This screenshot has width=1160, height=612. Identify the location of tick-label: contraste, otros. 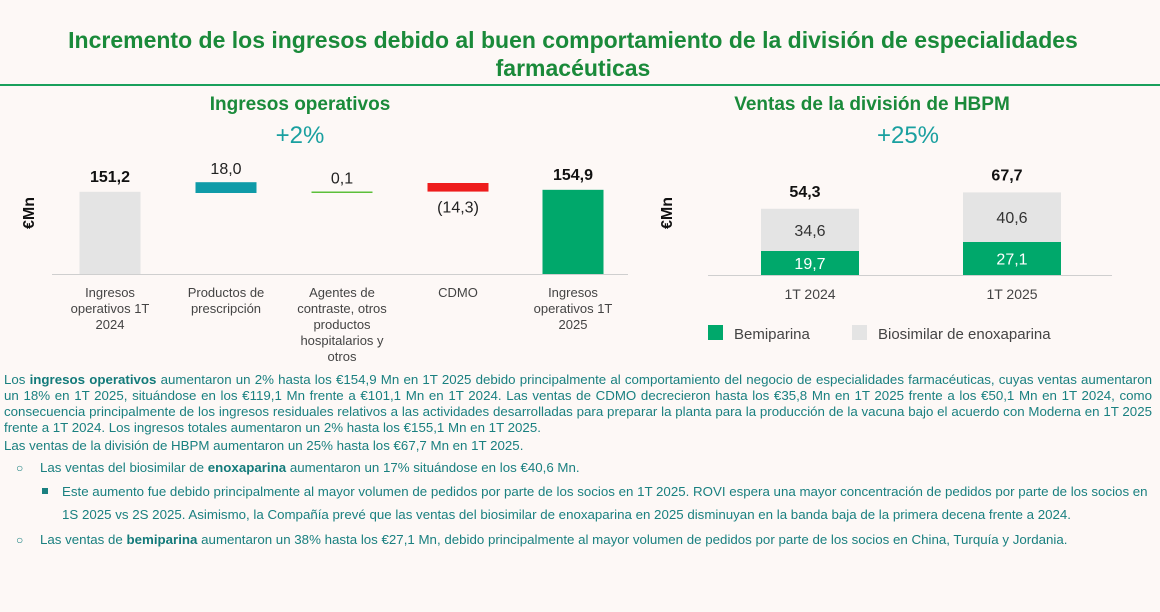
(342, 308).